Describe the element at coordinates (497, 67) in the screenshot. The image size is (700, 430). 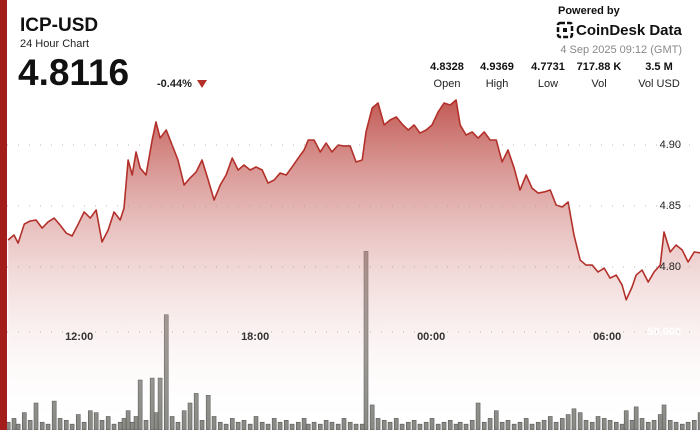
I see `stat-value: 4.9369` at that location.